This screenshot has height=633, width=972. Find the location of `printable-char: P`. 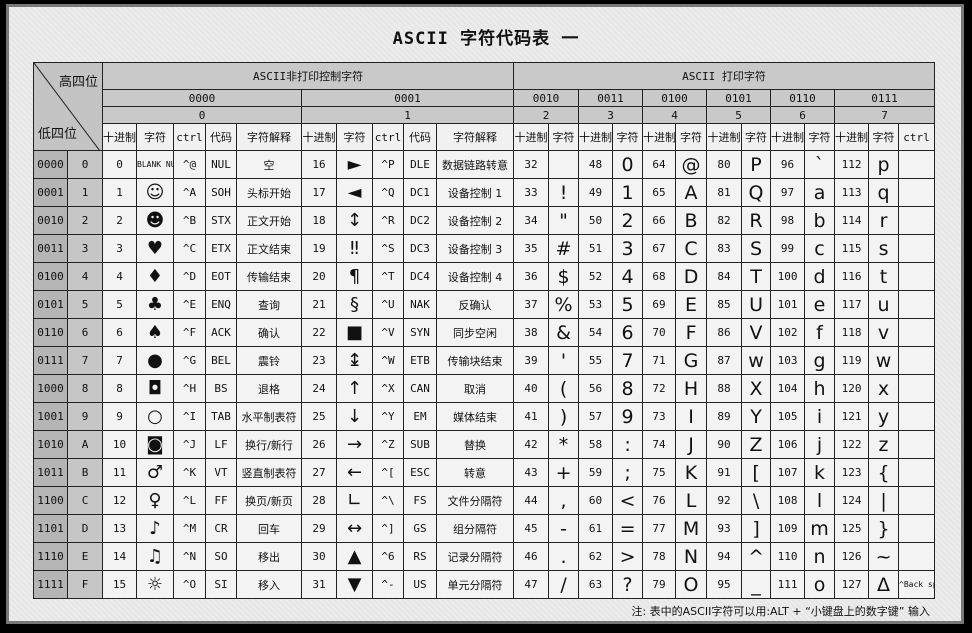

printable-char: P is located at coordinates (756, 164).